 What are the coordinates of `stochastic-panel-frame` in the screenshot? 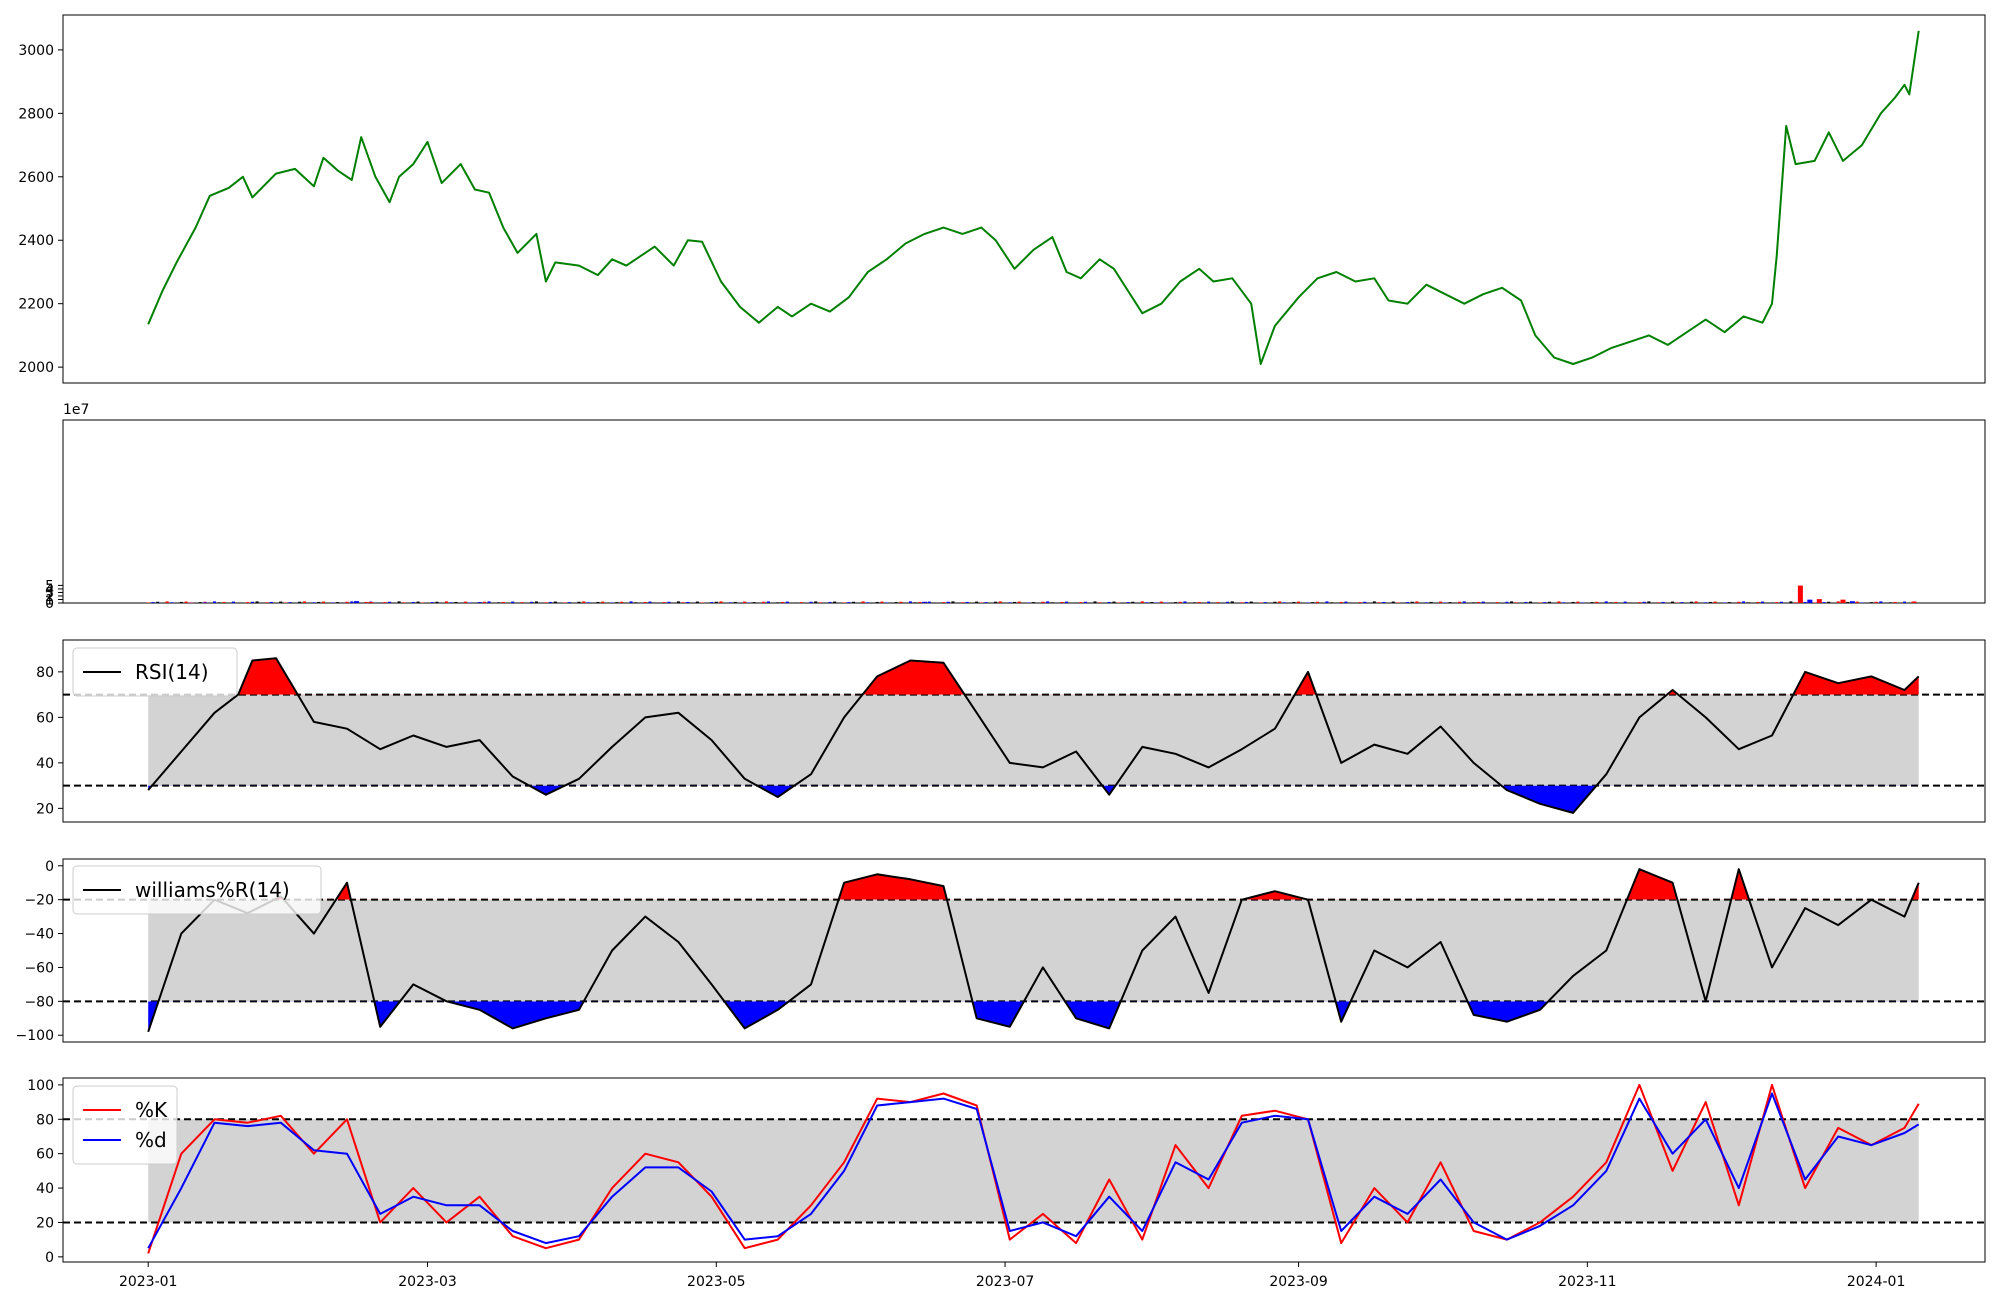 It's located at (1024, 1170).